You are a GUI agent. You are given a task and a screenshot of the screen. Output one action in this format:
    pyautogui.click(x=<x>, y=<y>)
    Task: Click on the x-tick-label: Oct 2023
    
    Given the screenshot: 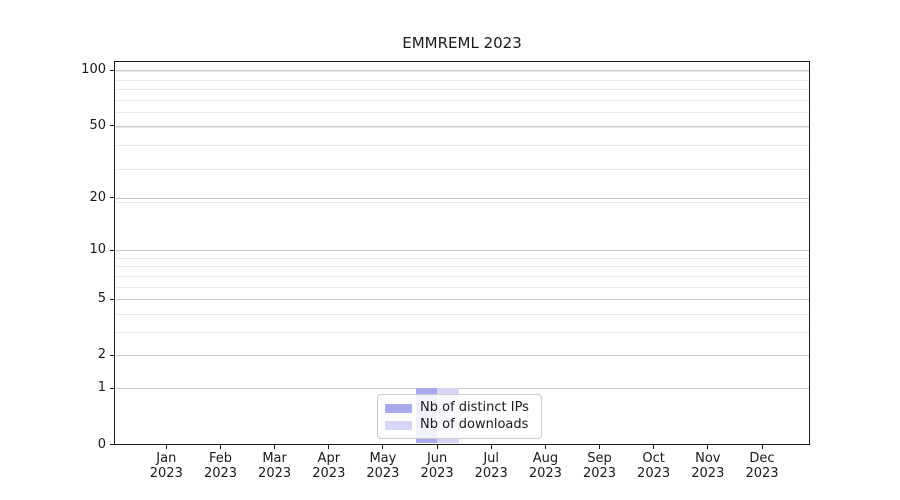 What is the action you would take?
    pyautogui.click(x=654, y=466)
    